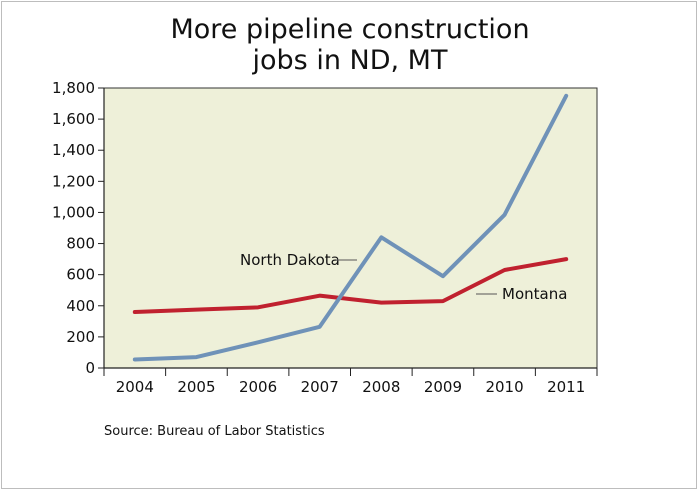 Image resolution: width=700 pixels, height=492 pixels. I want to click on x-tick-label: 2008, so click(381, 387).